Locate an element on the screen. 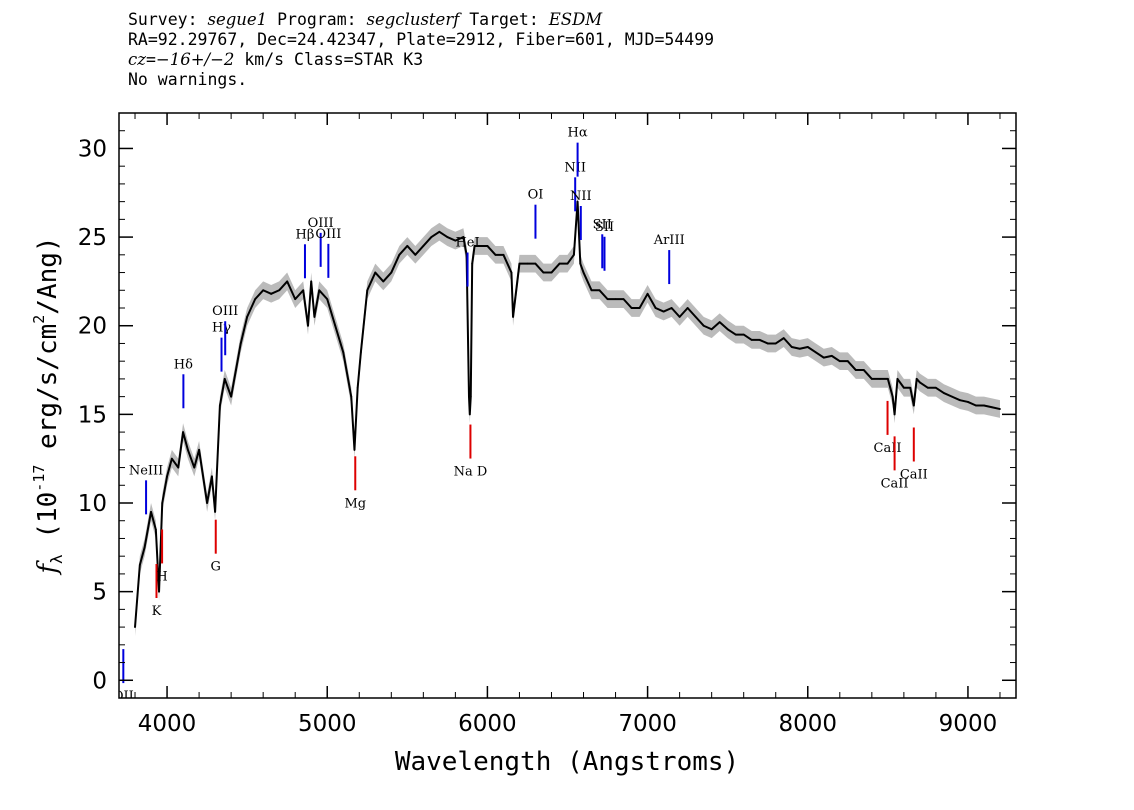 The height and width of the screenshot is (810, 1134). y-axis-title: fλ (10-17 erg/s/cm2/Ang) is located at coordinates (48, 405).